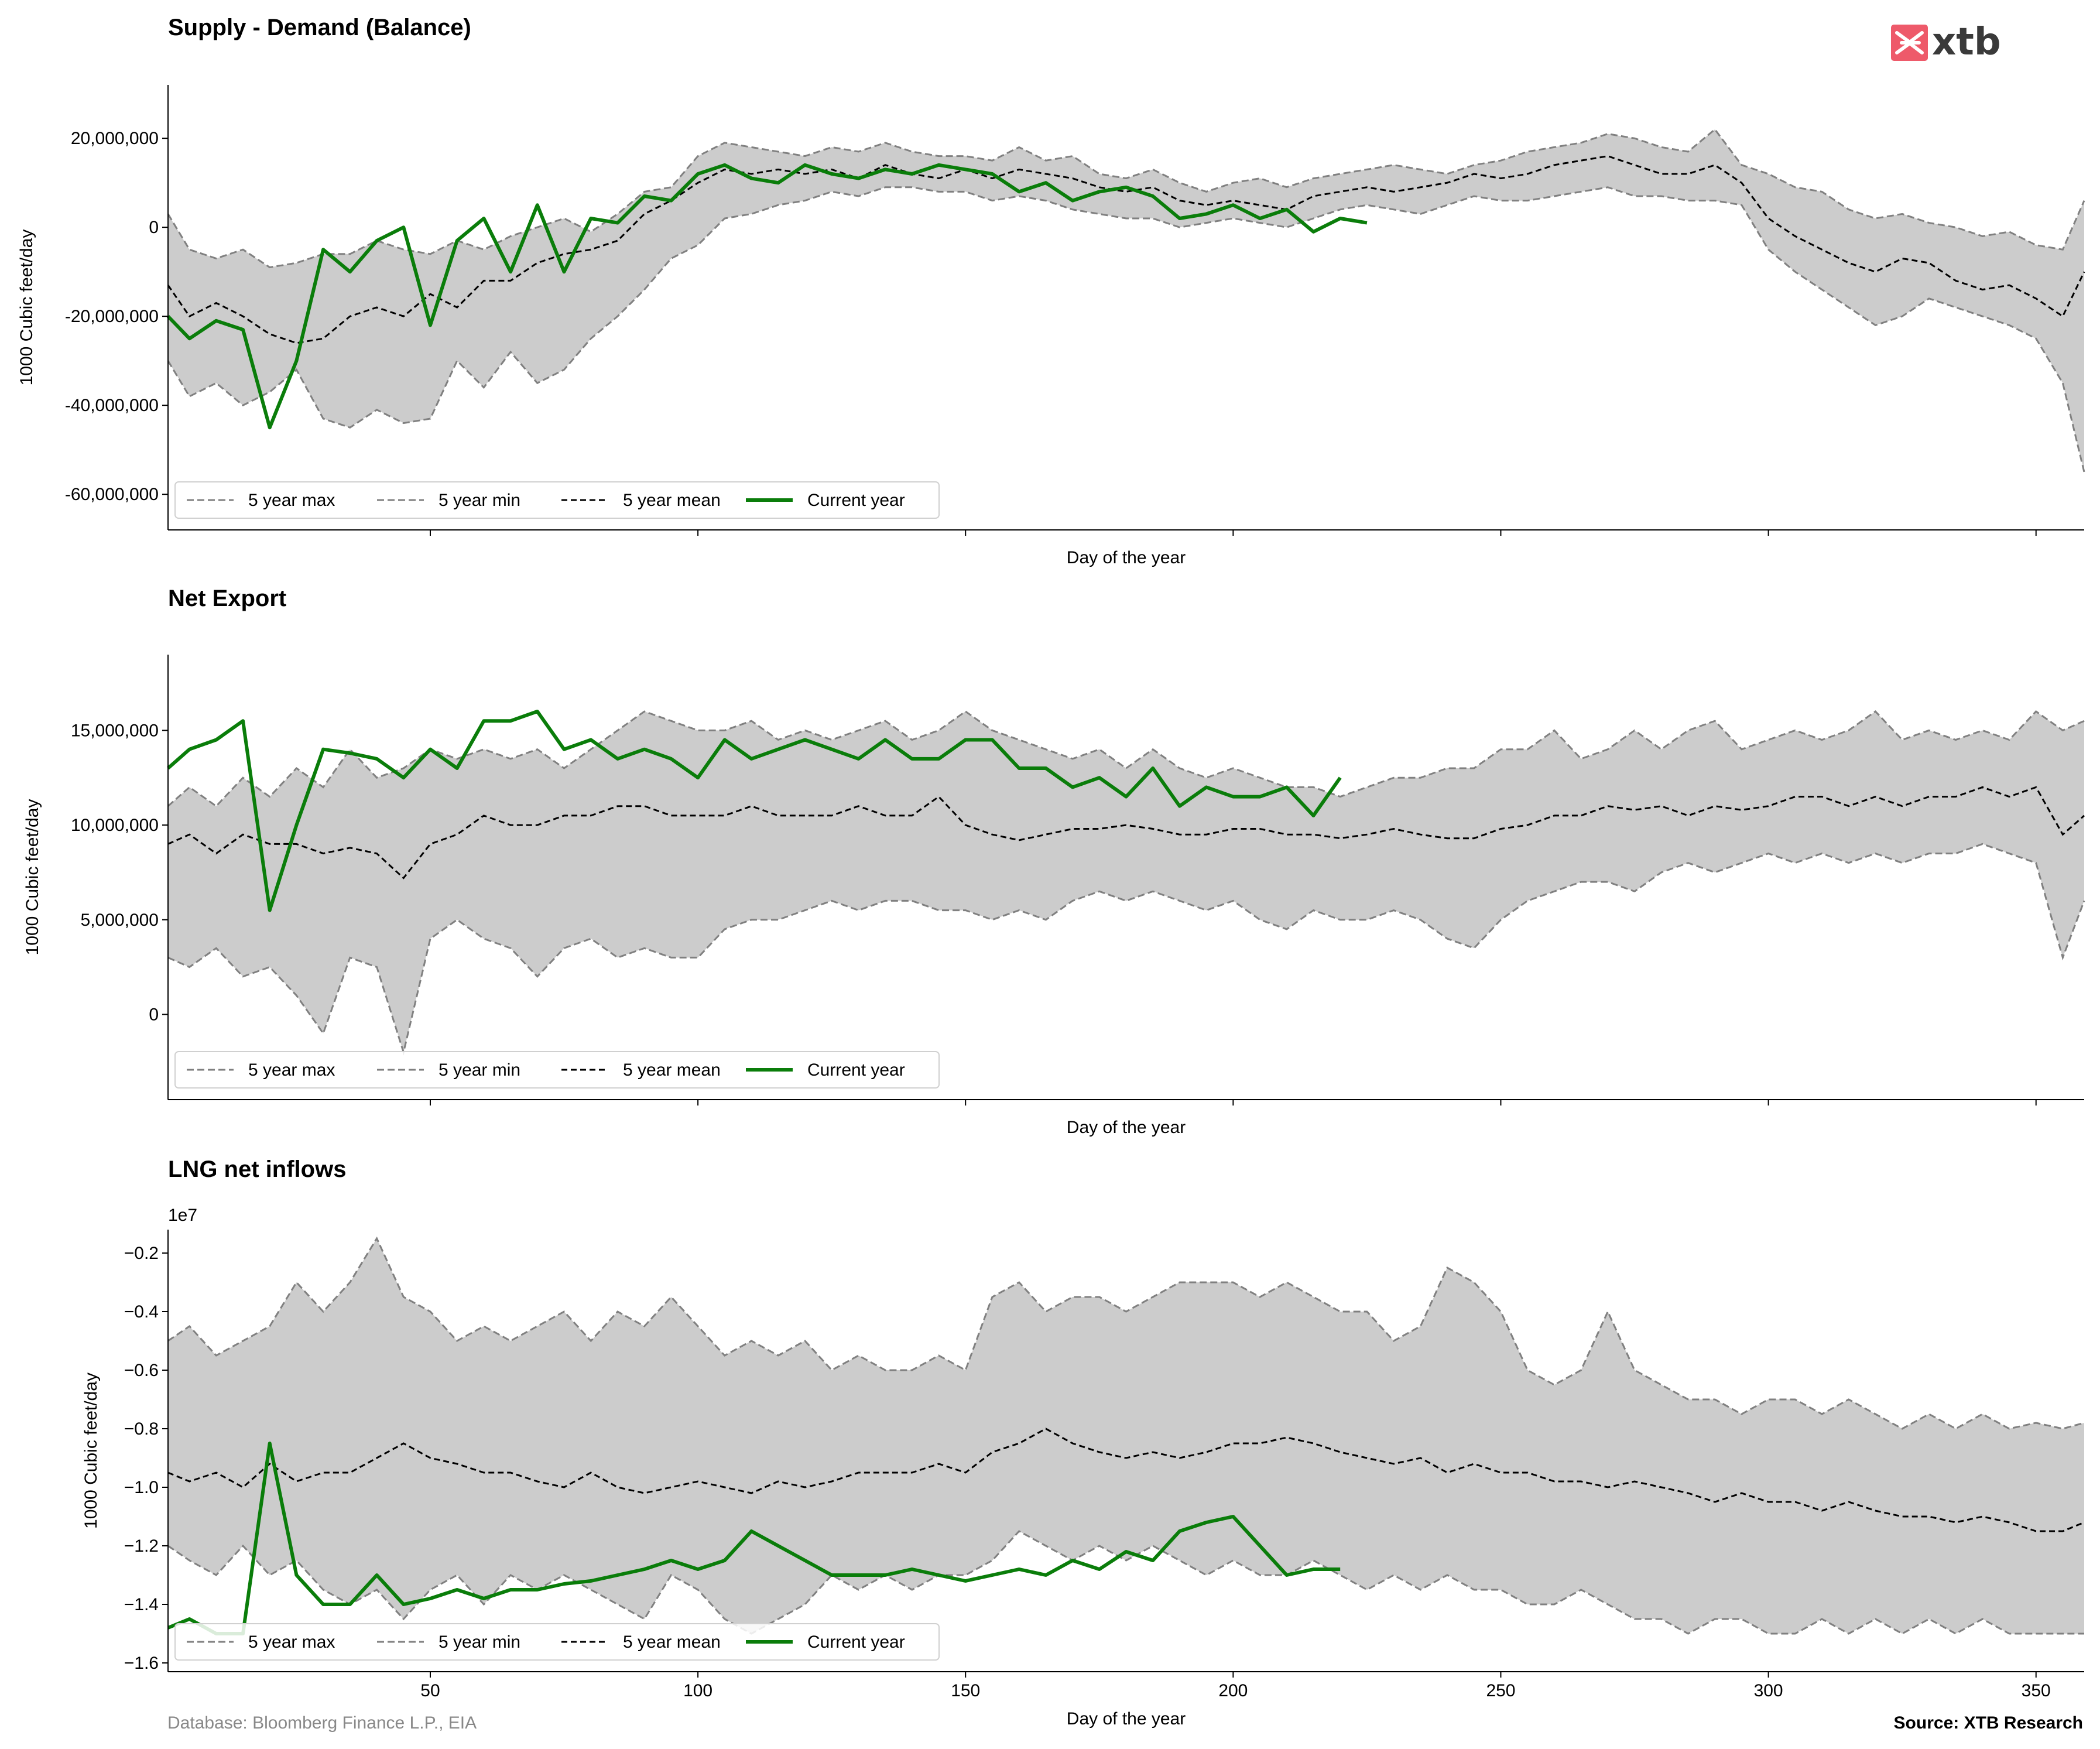 This screenshot has width=2100, height=1749. I want to click on panel-title: Supply - Demand (Balance), so click(319, 27).